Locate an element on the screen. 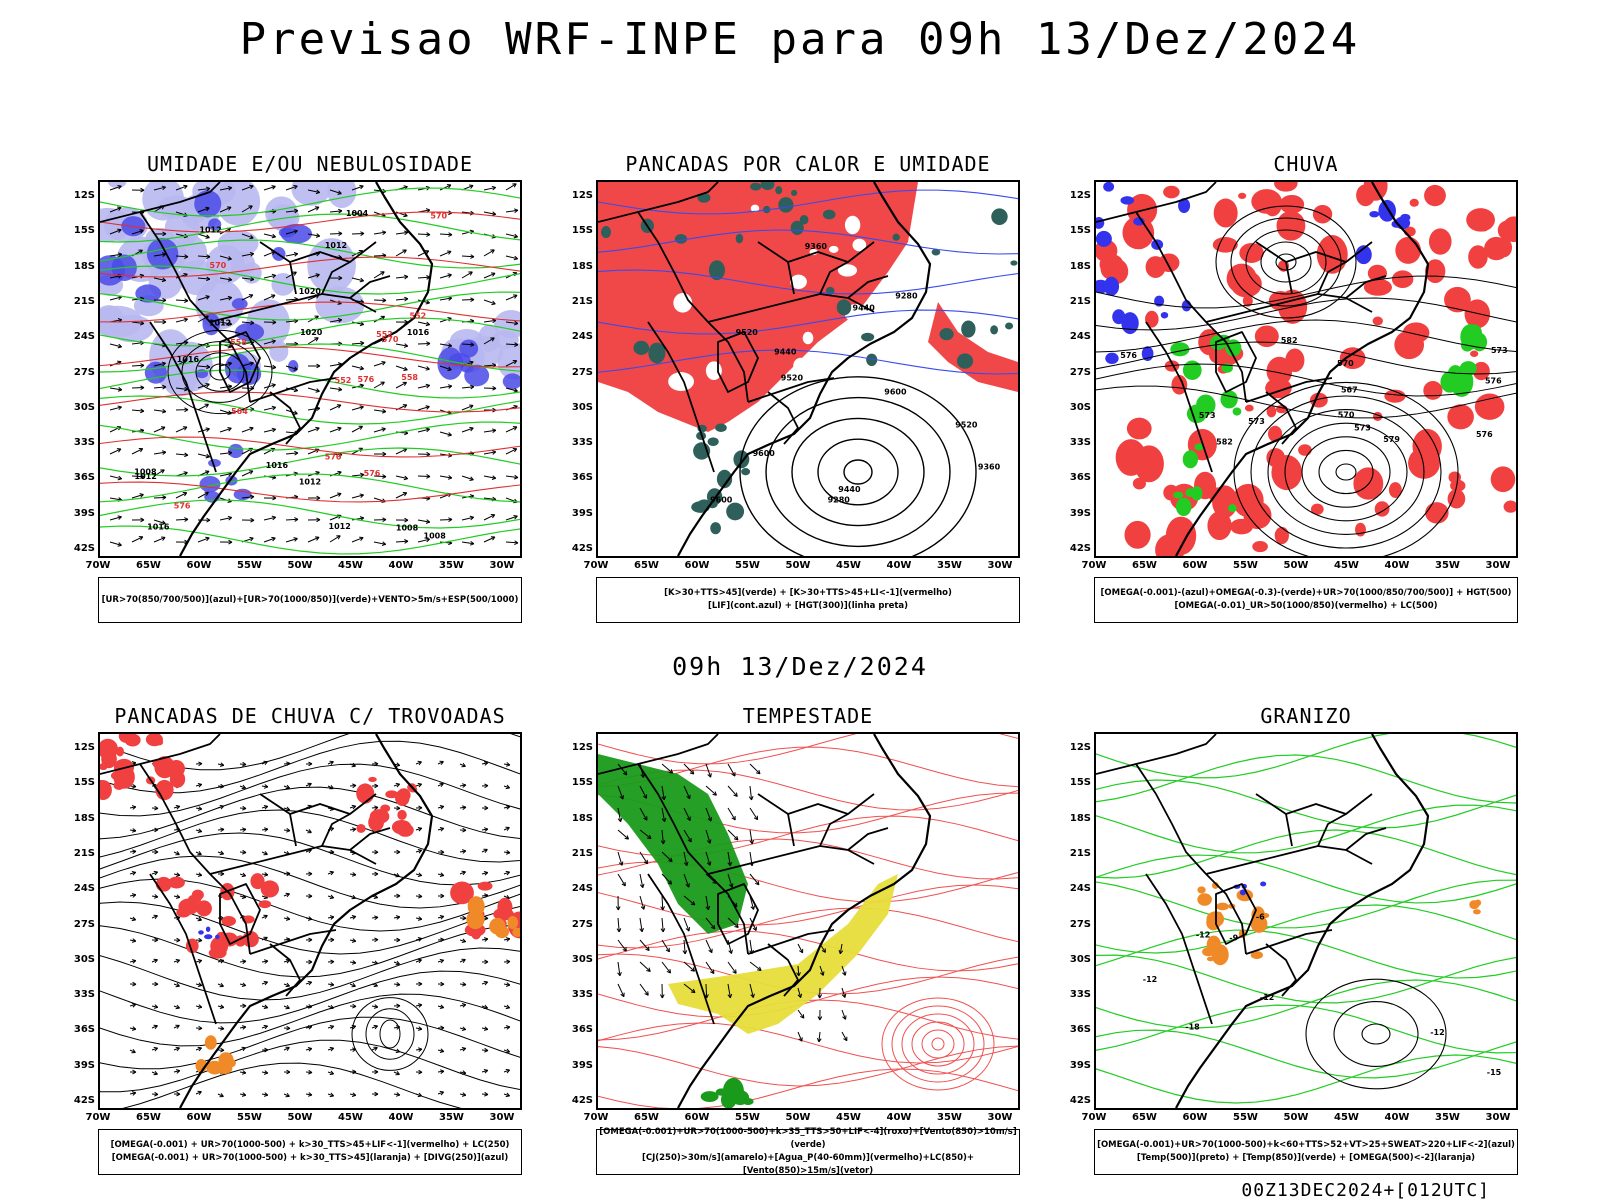  map-pancadas-trovoadas is located at coordinates (310, 921).